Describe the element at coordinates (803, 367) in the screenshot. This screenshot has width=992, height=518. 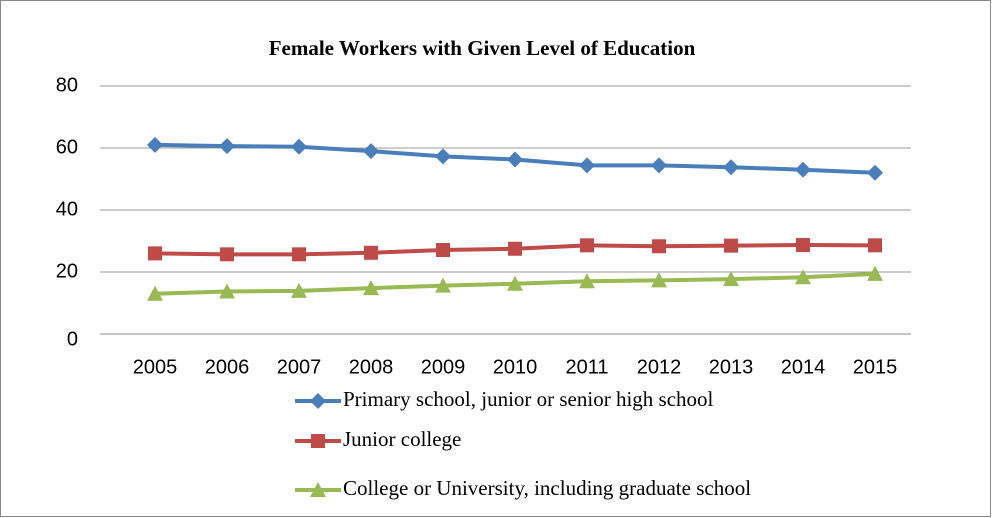
I see `x-tick-label: 2014` at that location.